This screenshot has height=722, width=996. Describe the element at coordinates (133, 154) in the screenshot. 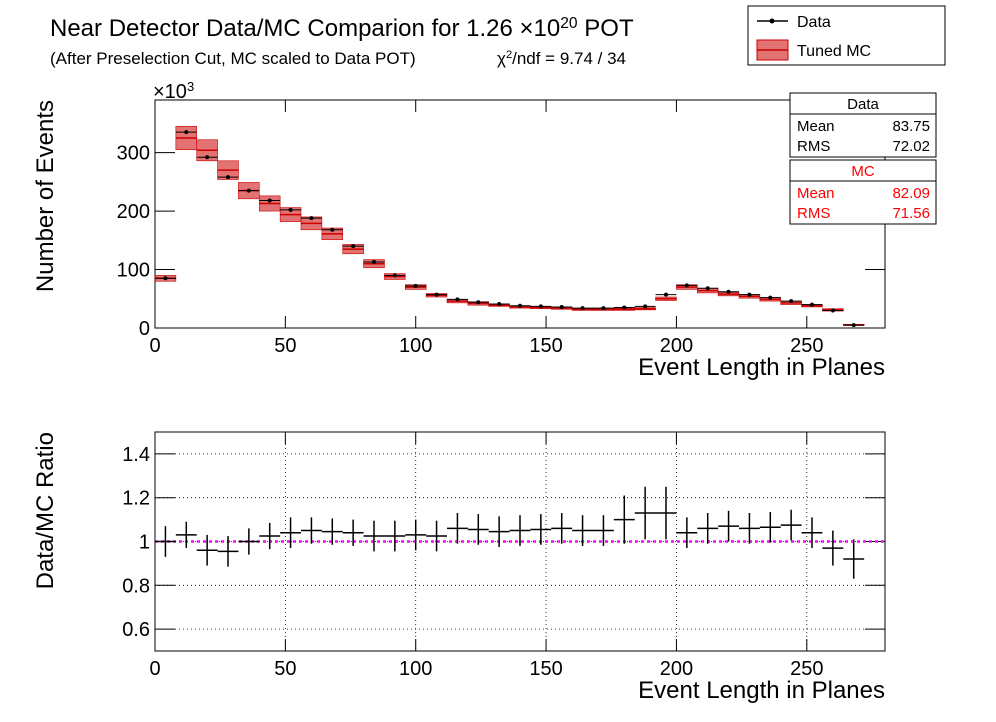

I see `y-tick-label: 300` at that location.